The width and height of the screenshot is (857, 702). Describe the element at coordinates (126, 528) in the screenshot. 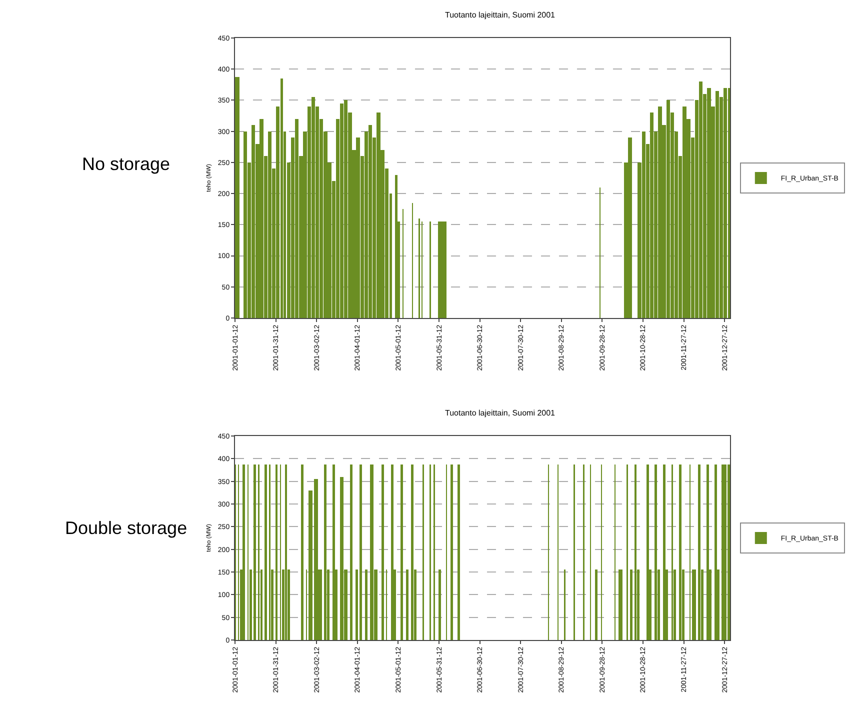

I see `text: Double storage` at that location.